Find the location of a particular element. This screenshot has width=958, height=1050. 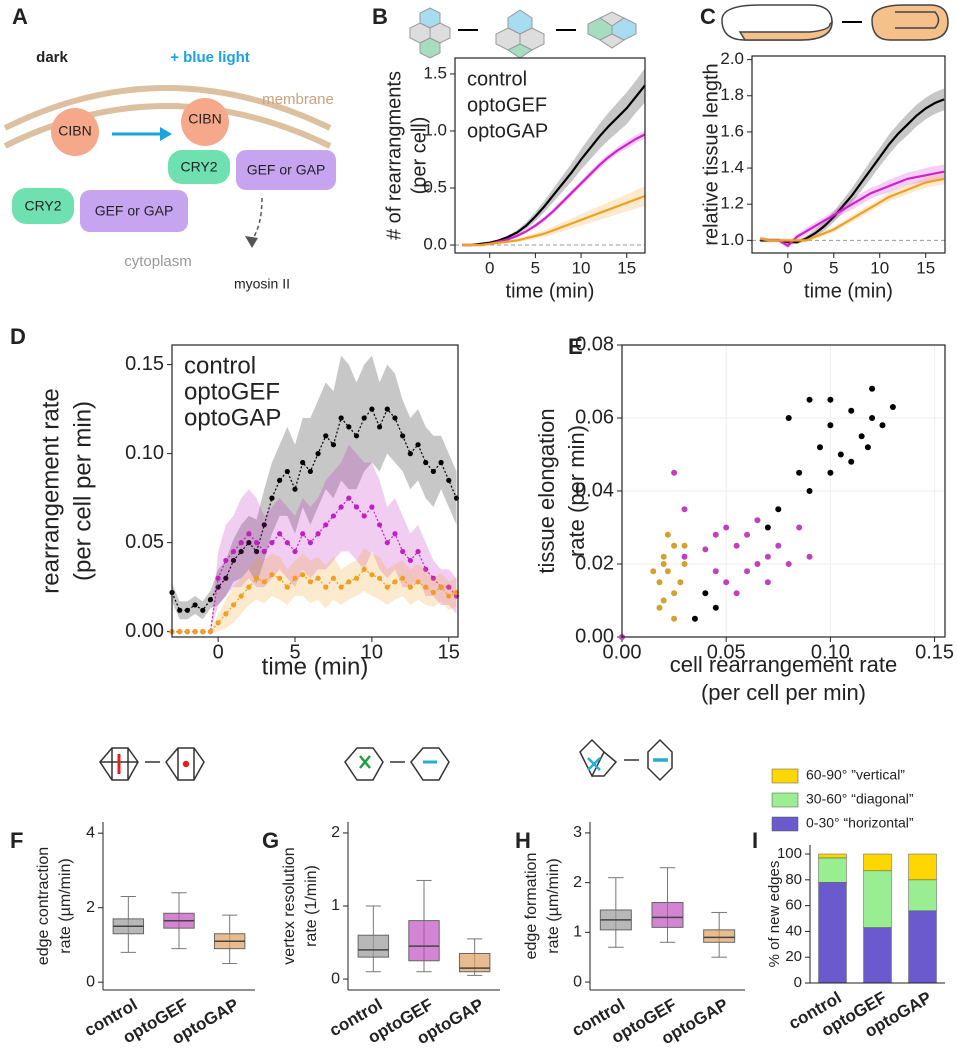

panel-letter: E is located at coordinates (575, 346).